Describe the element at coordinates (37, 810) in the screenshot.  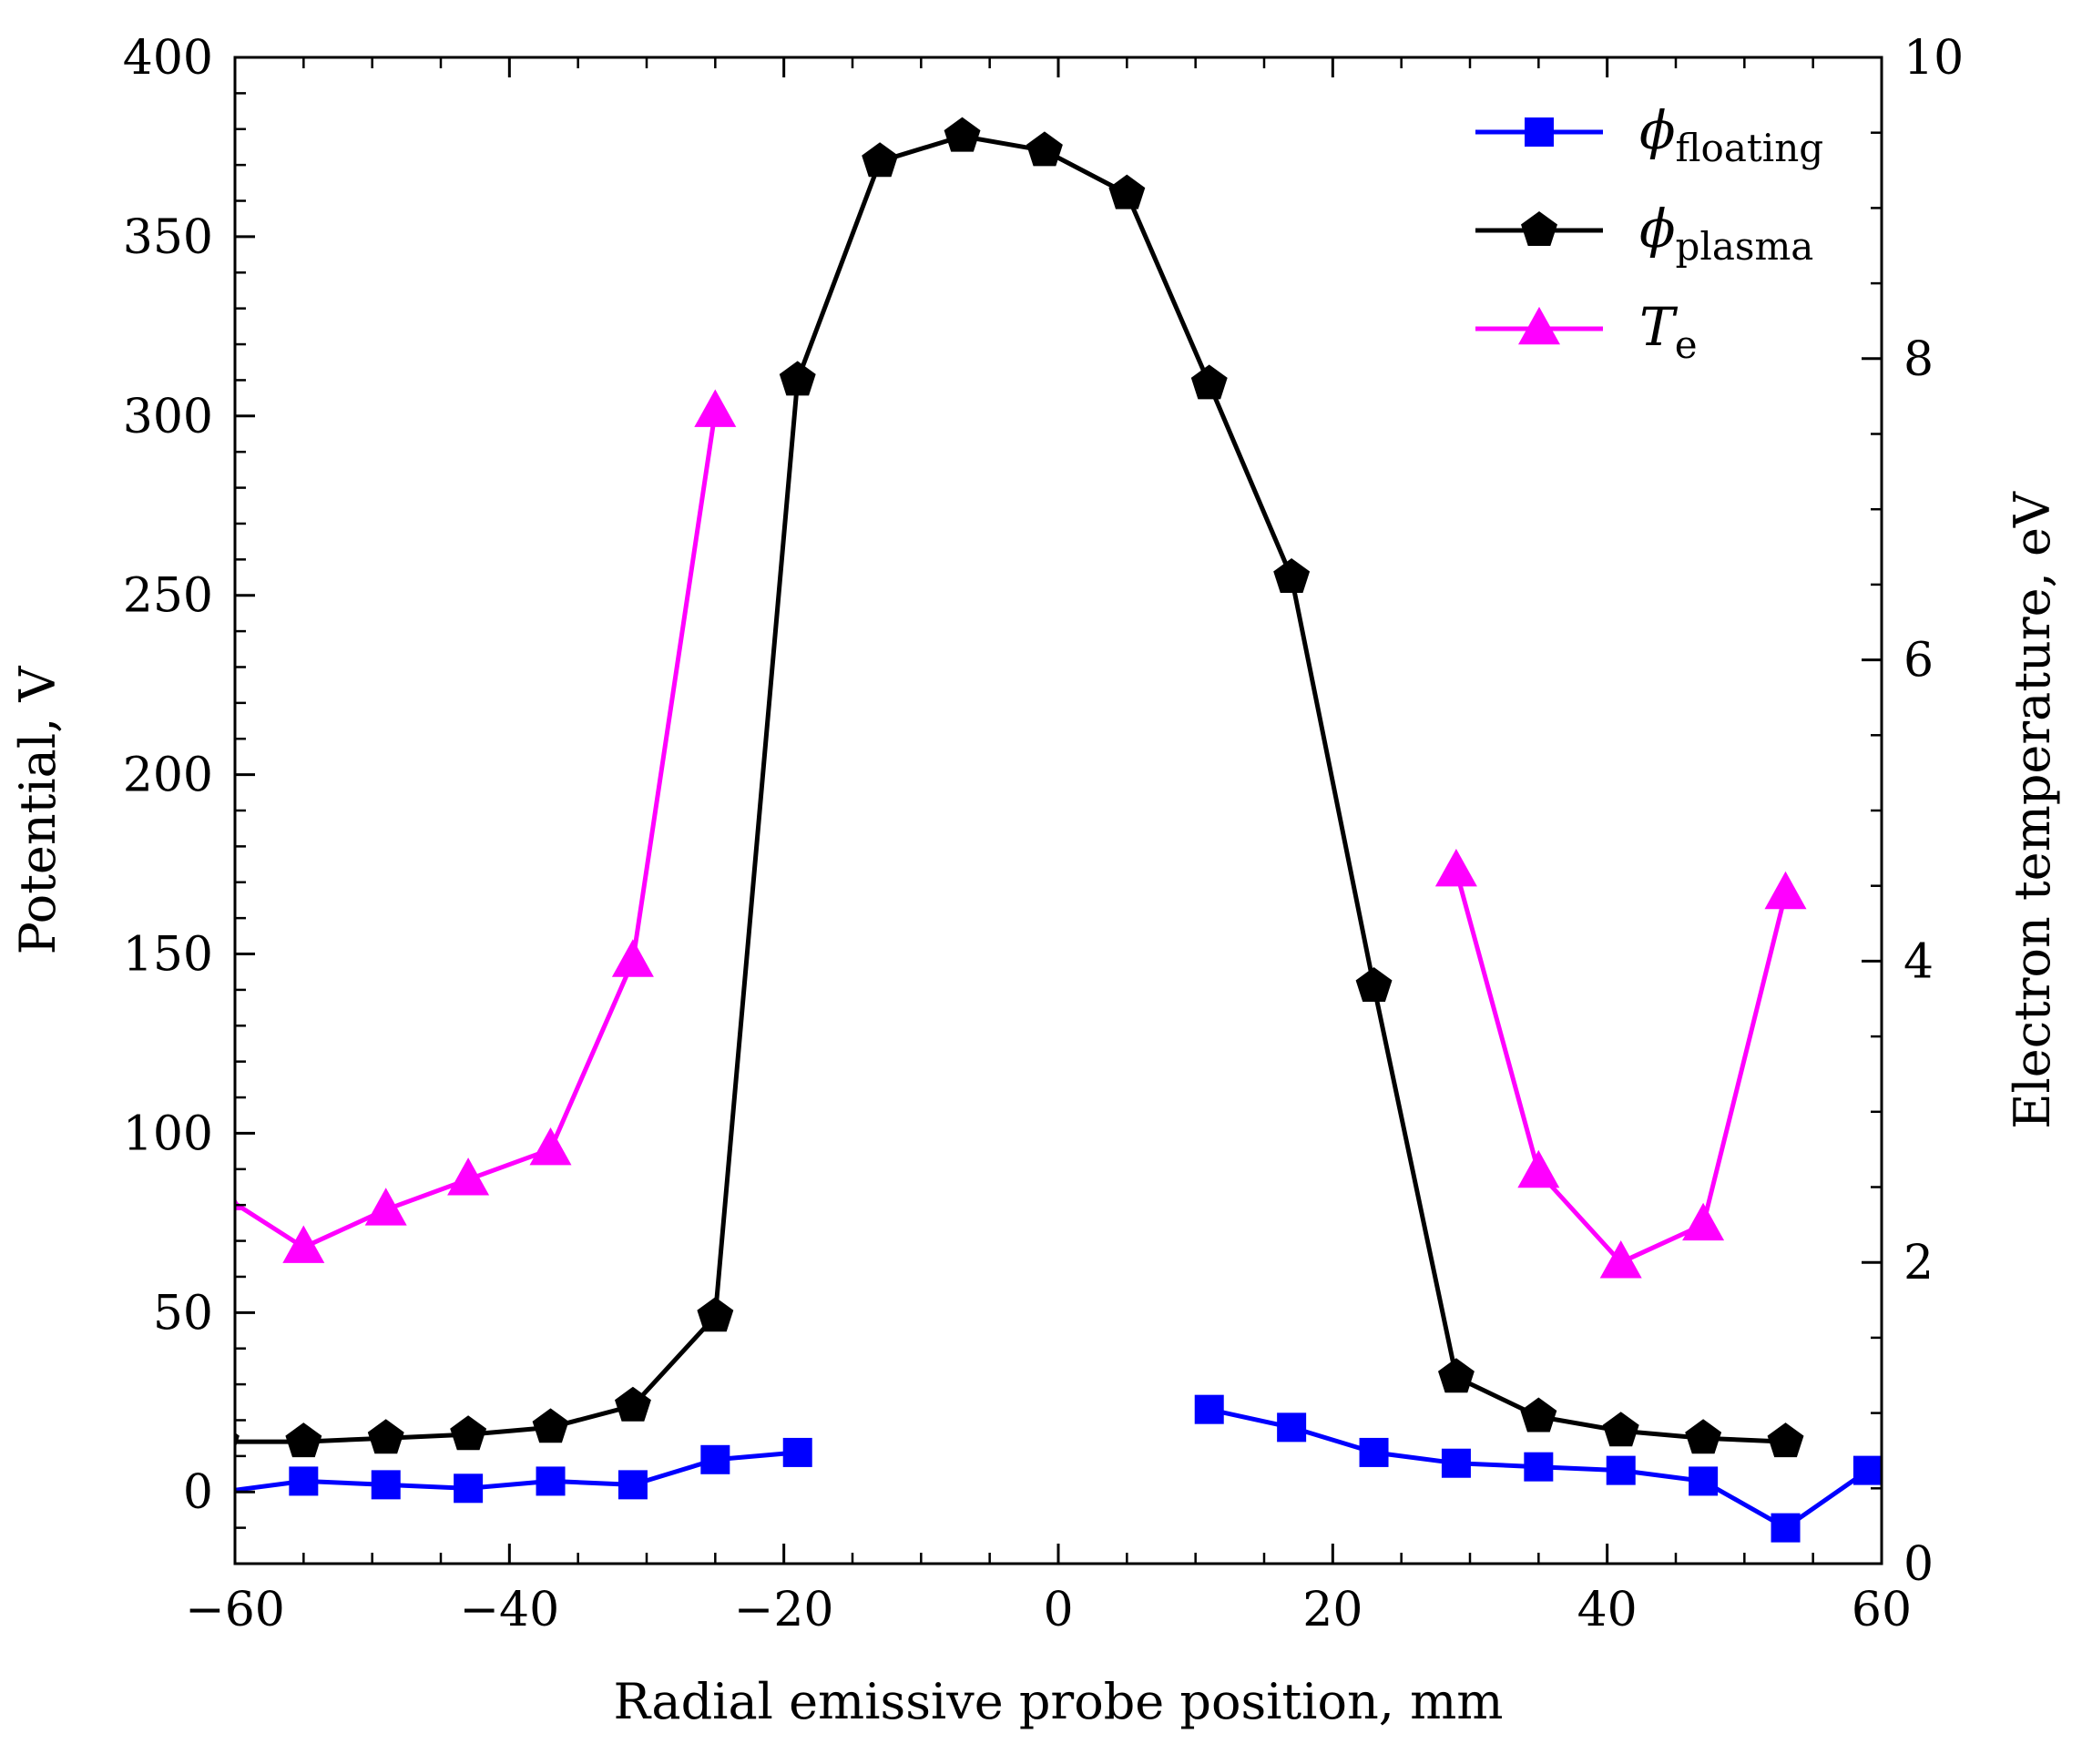
I see `y-axis-title: Potential, V` at that location.